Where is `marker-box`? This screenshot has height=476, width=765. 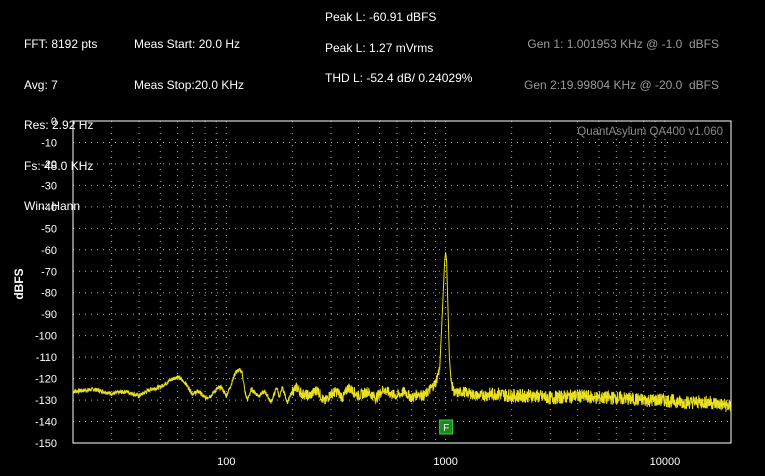 marker-box is located at coordinates (446, 427).